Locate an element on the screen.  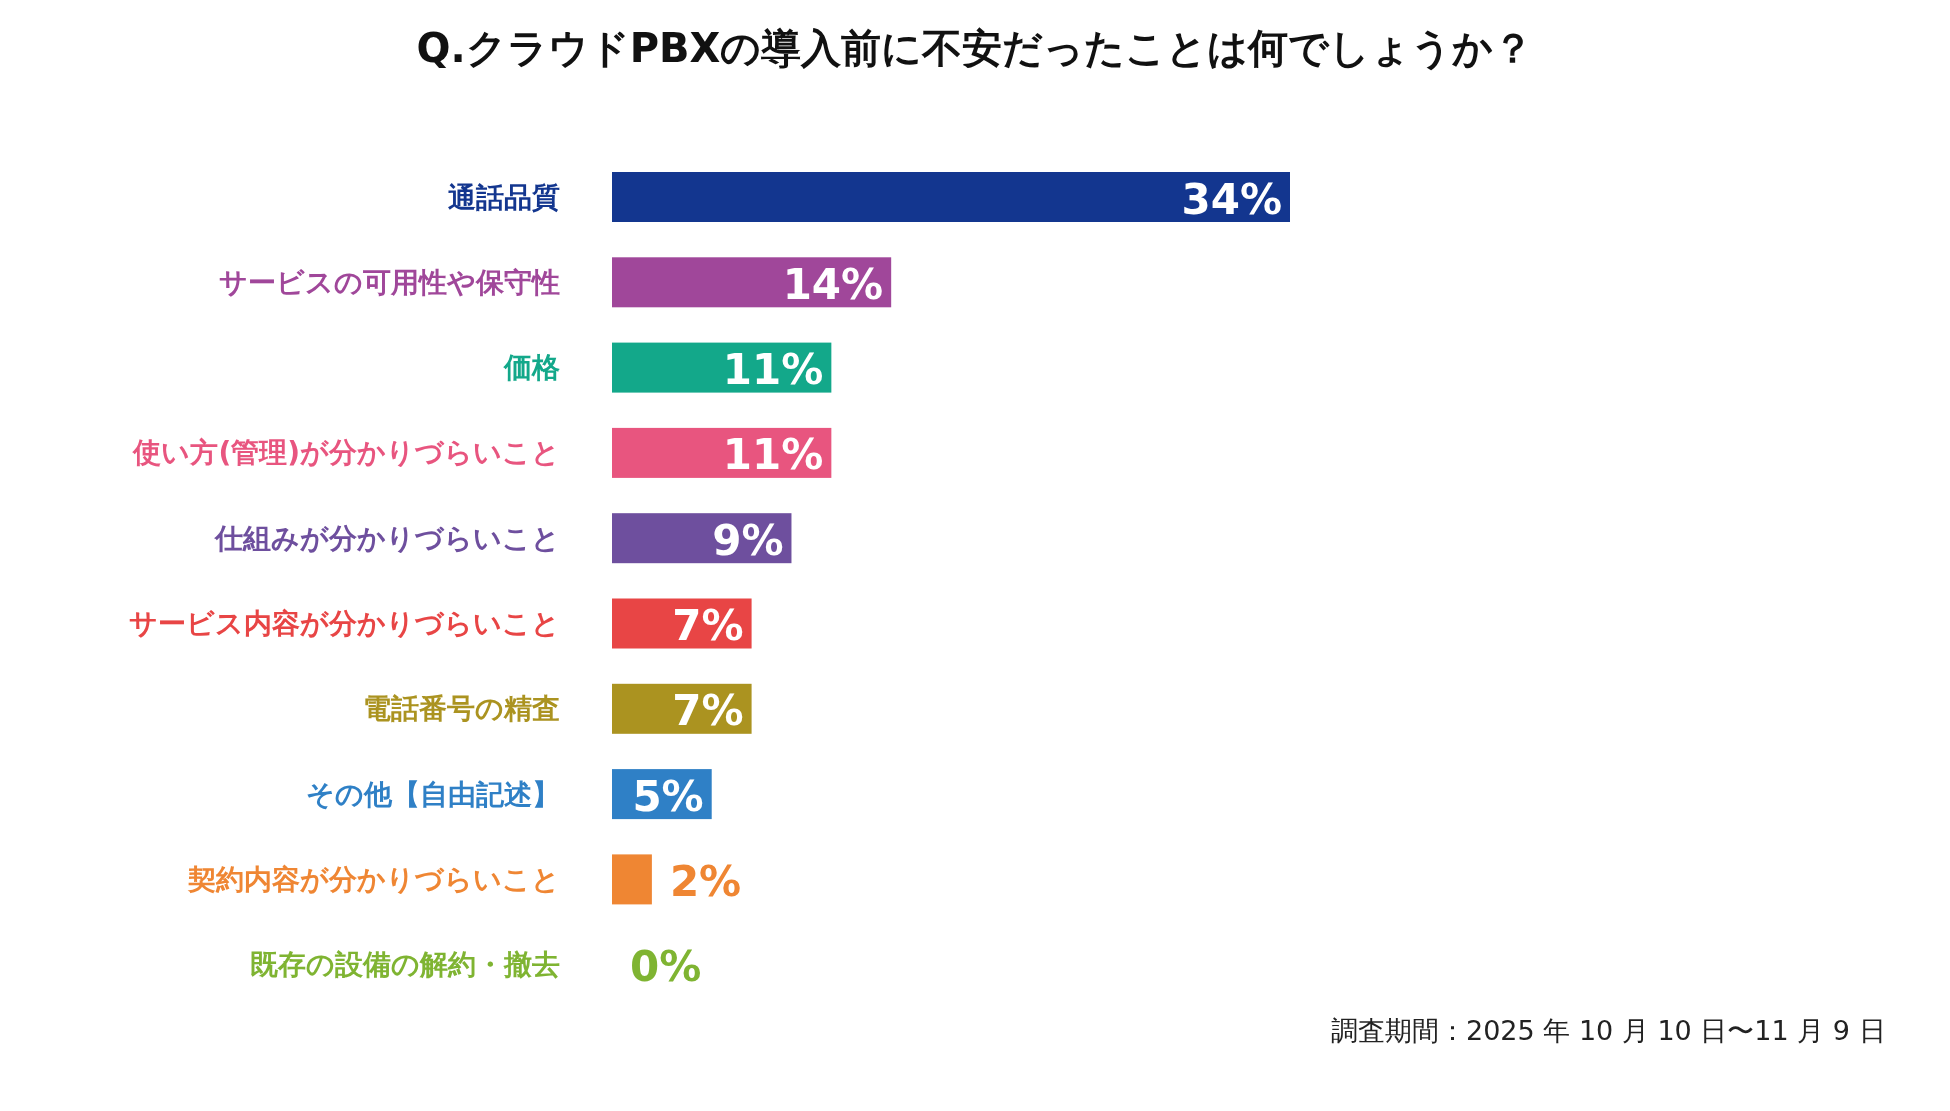
data-label: 14% is located at coordinates (833, 284).